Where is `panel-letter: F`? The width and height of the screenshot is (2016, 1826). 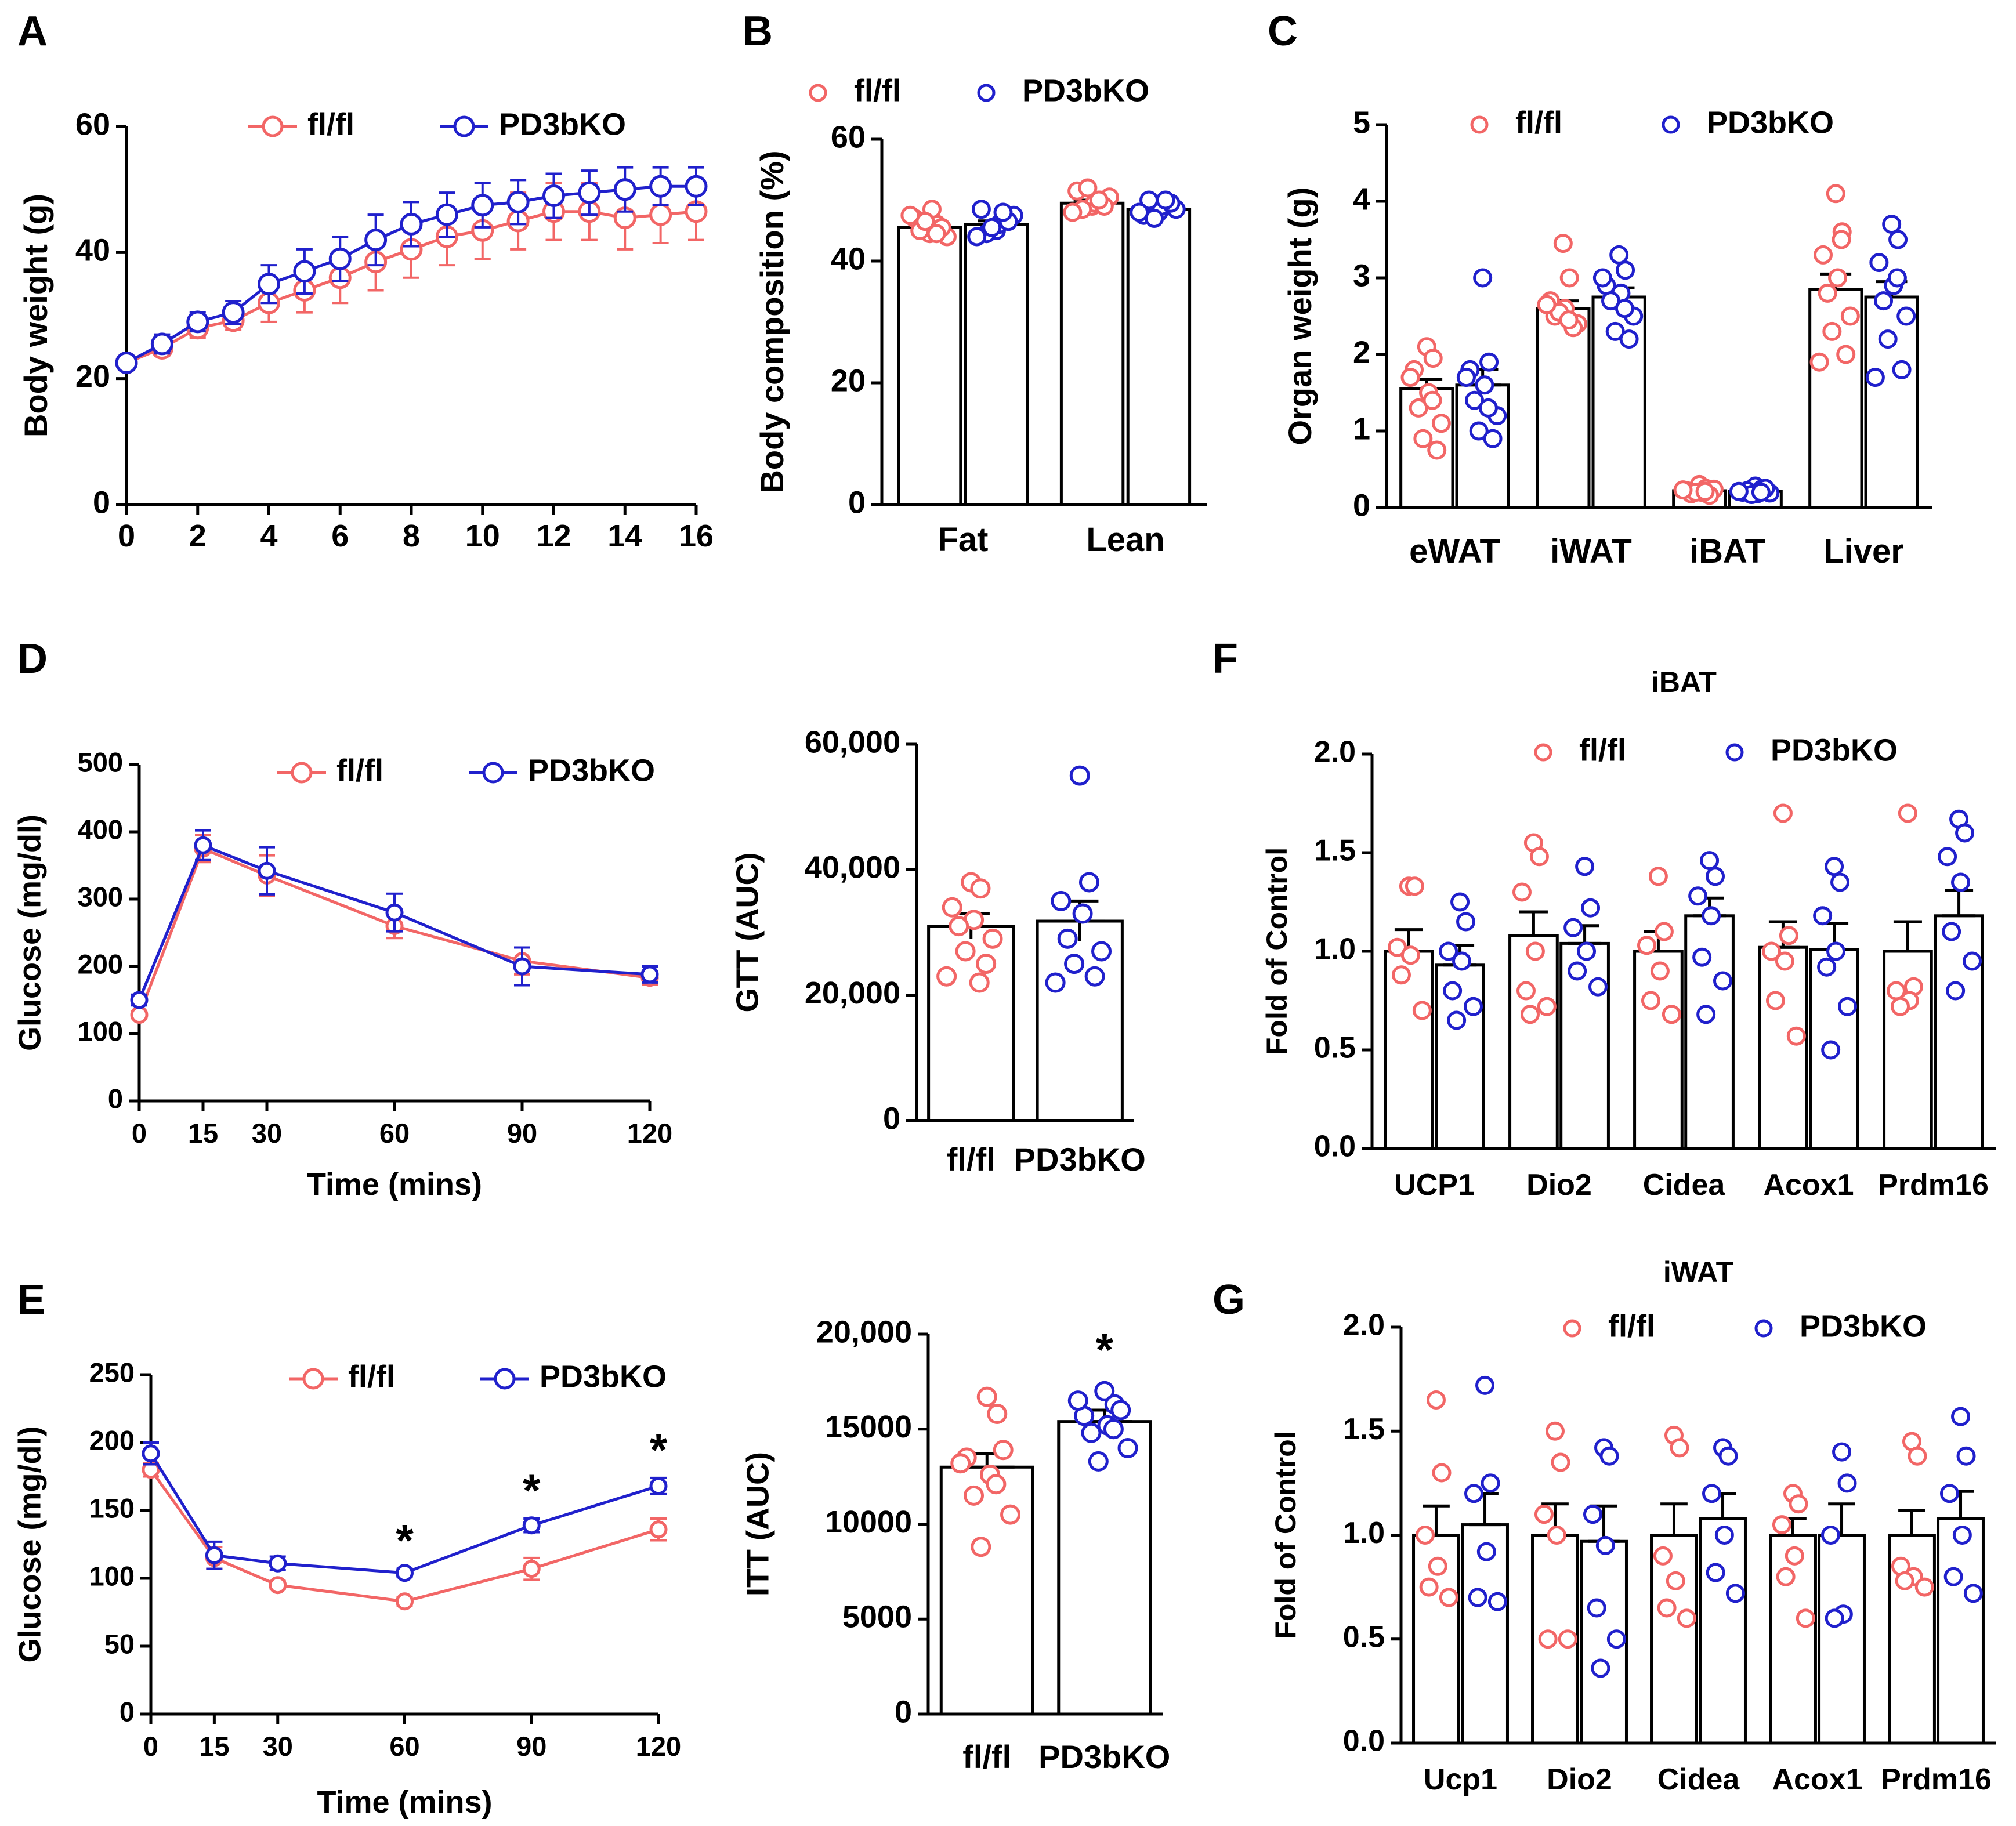
panel-letter: F is located at coordinates (1225, 659).